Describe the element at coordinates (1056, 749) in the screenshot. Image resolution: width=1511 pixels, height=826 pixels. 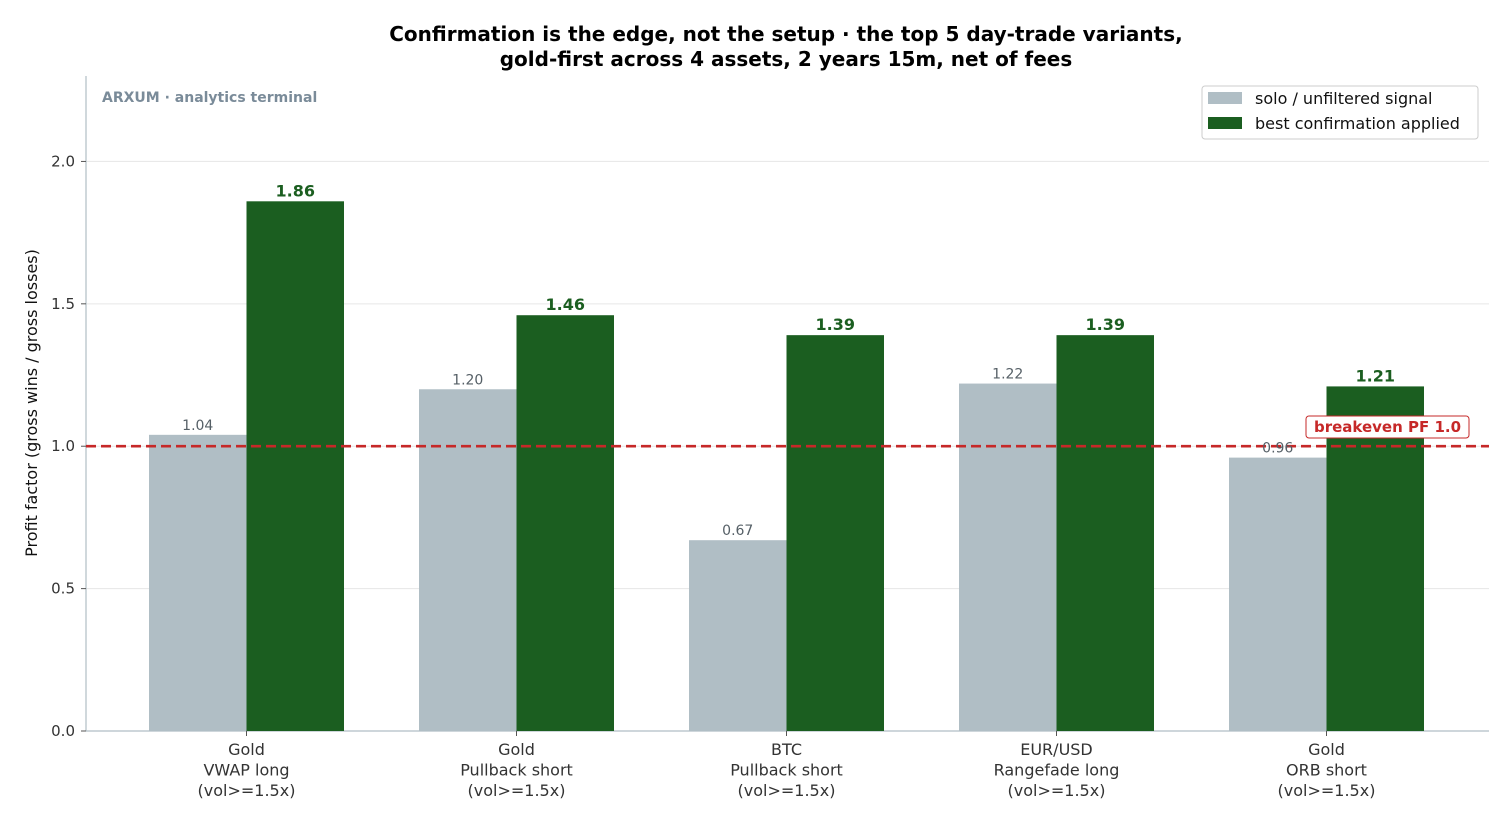
I see `x-tick-label-line: EUR/USD` at that location.